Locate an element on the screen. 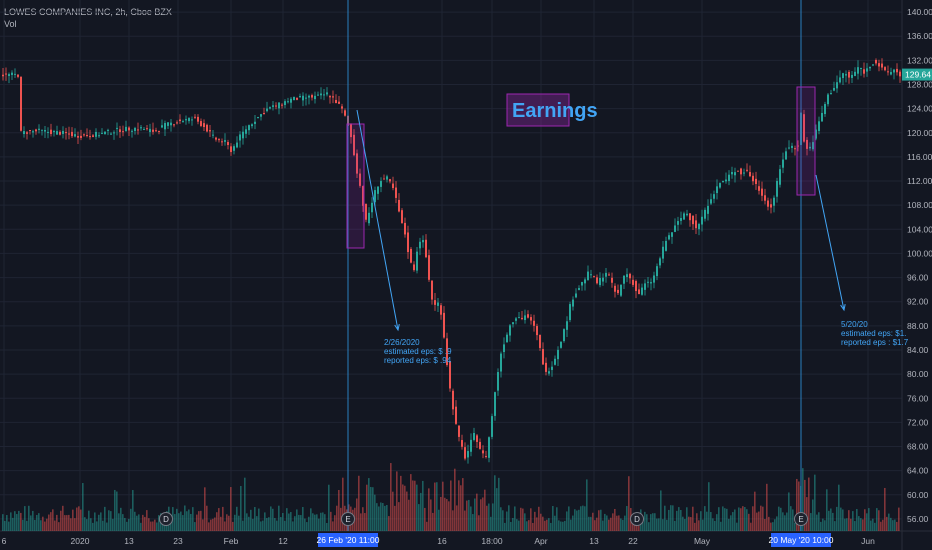  y-tick-label: 116.00 is located at coordinates (919, 157).